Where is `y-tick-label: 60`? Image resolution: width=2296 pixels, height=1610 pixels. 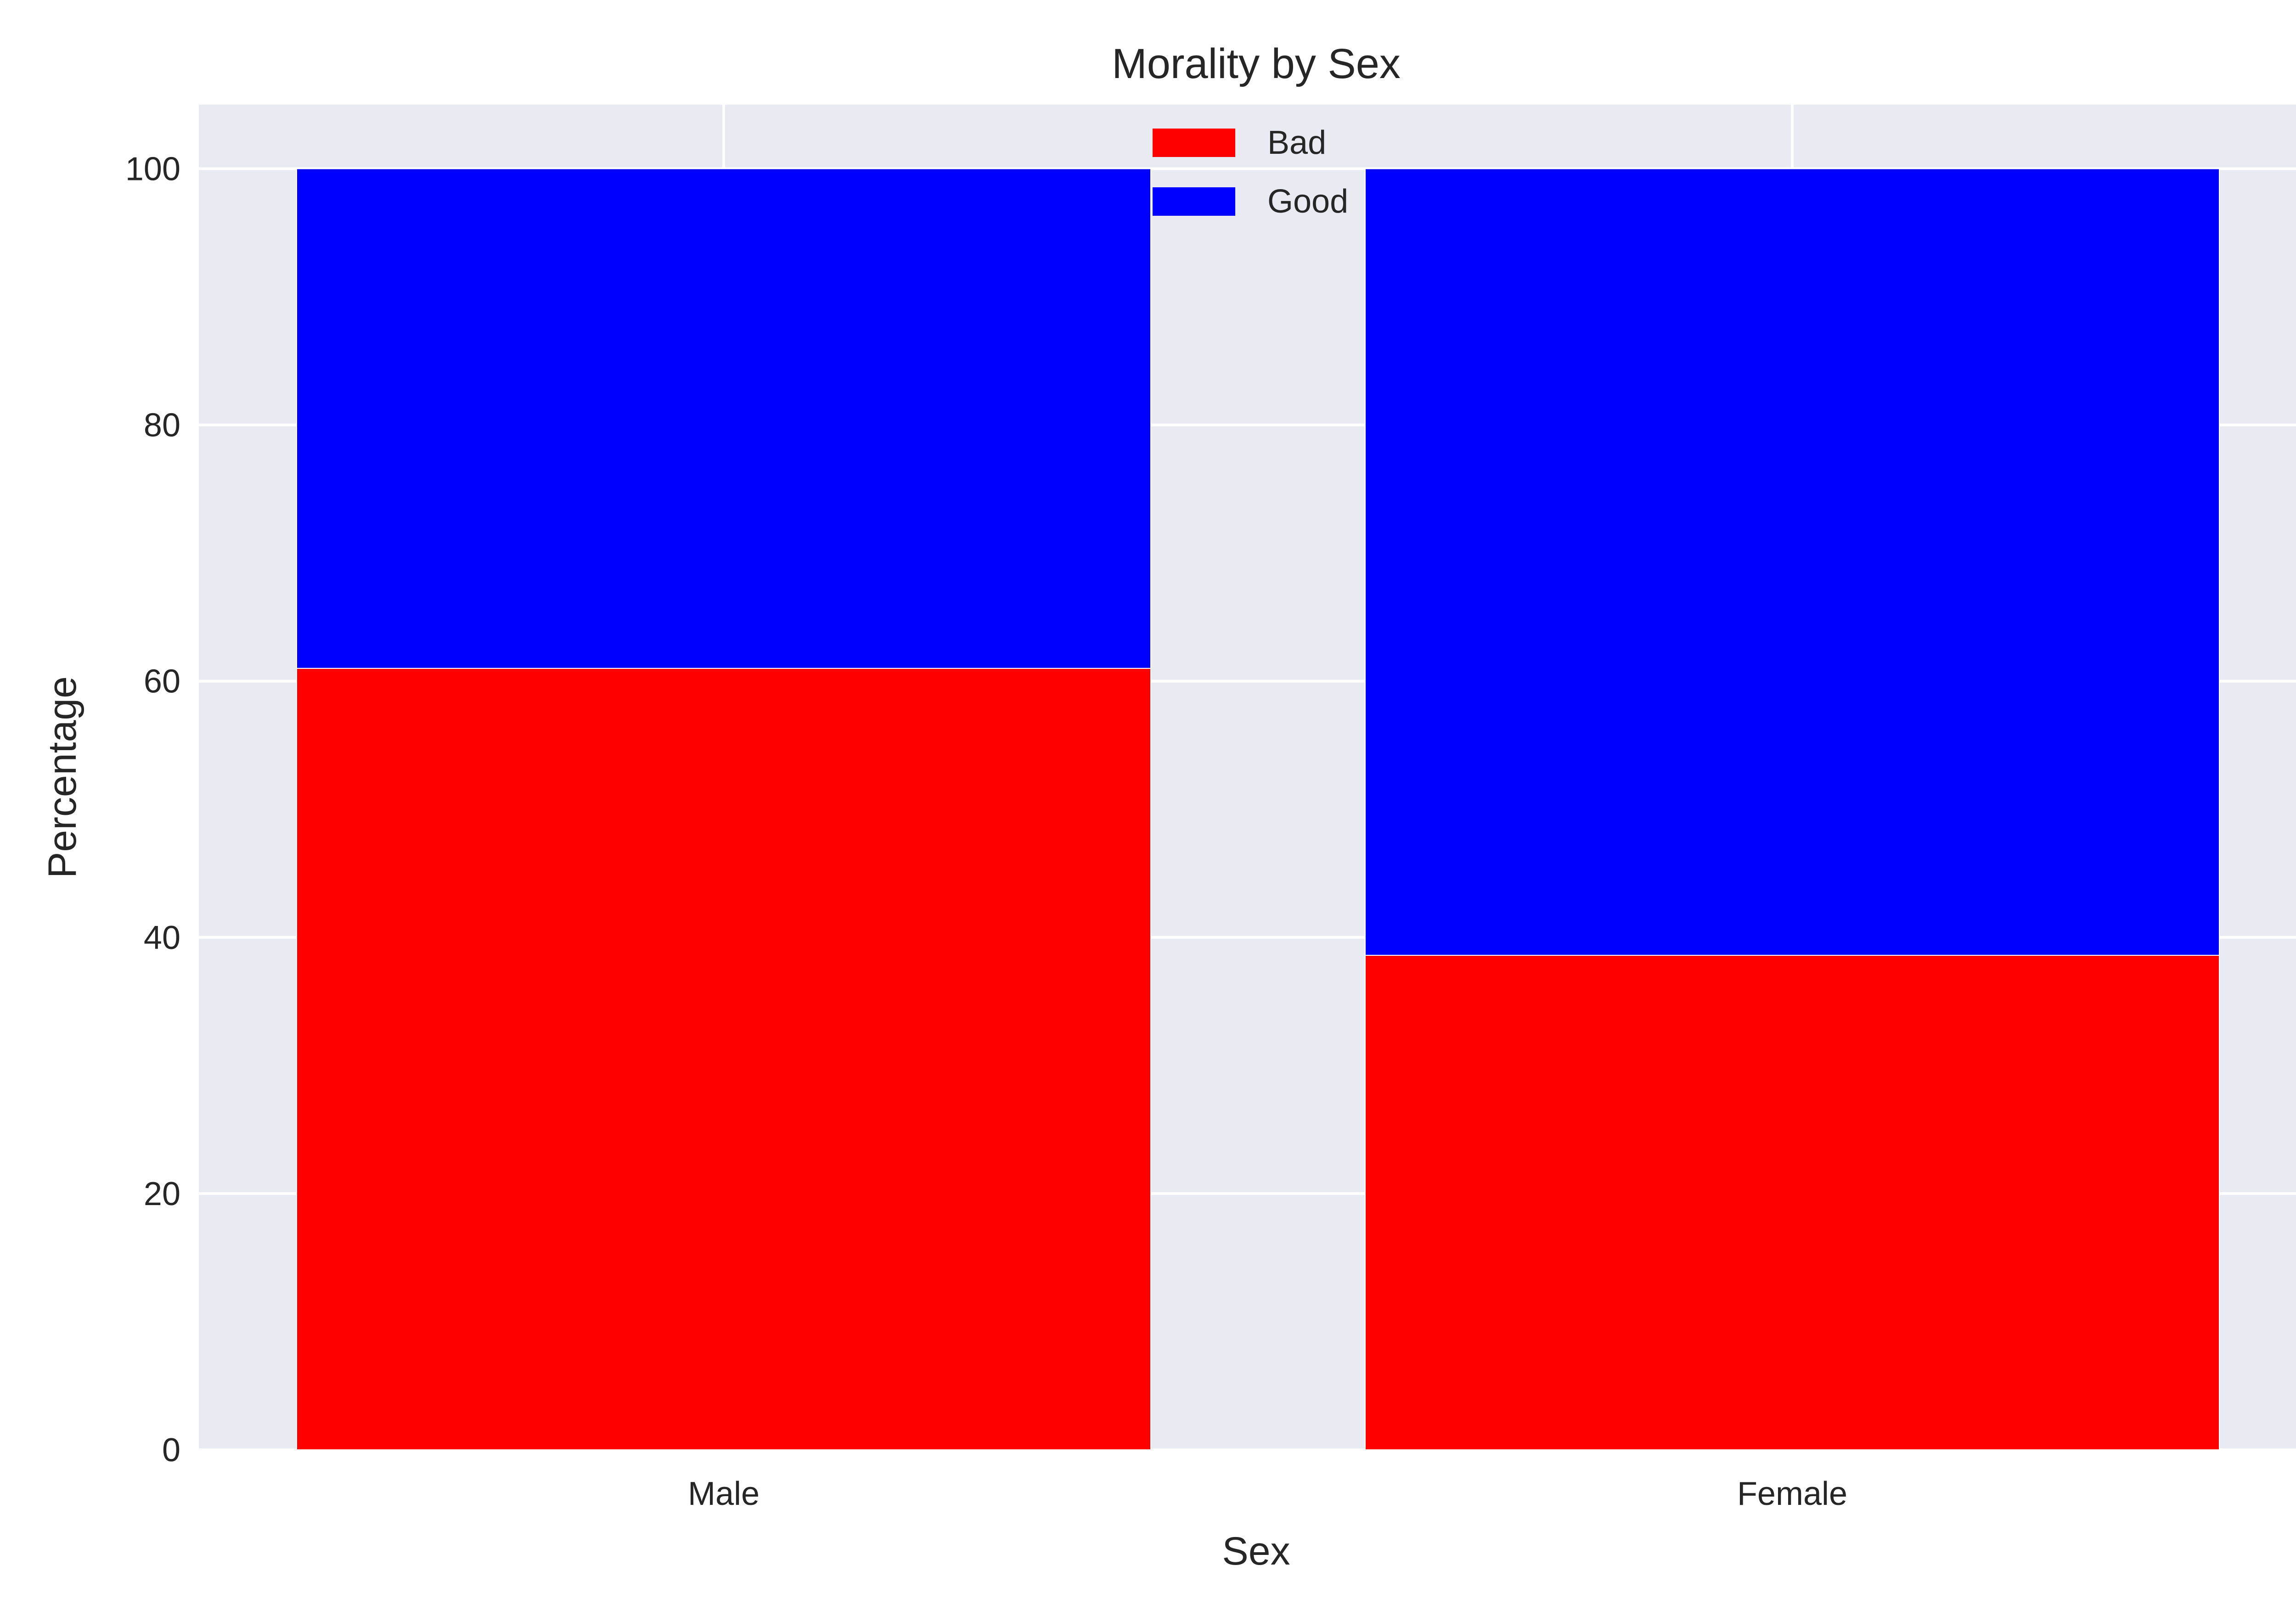 y-tick-label: 60 is located at coordinates (162, 681).